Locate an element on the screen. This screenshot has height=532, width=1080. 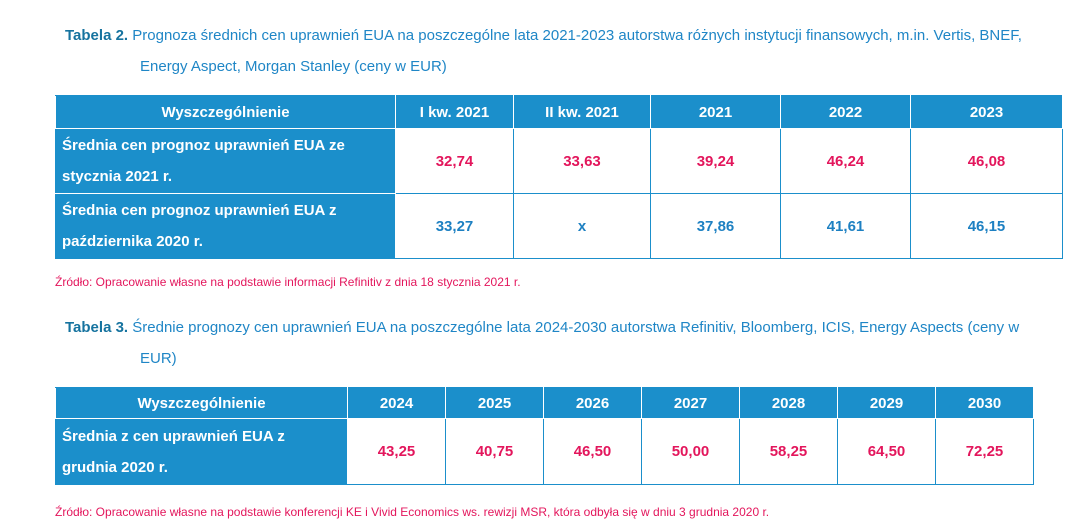
header-cell: 2023 is located at coordinates (986, 112).